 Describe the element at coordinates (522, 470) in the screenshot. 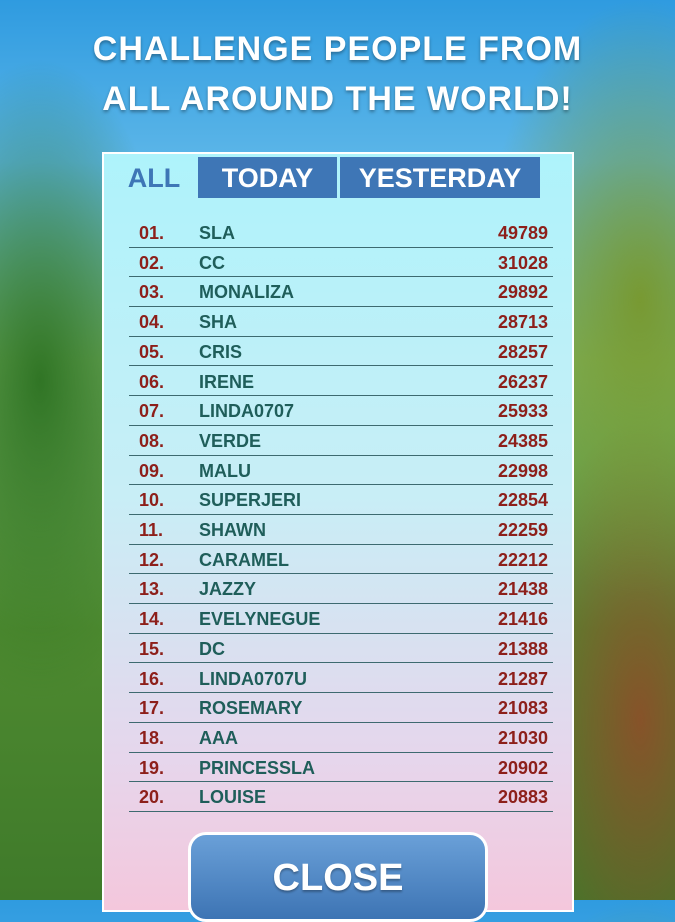

I see `score: 22998` at that location.